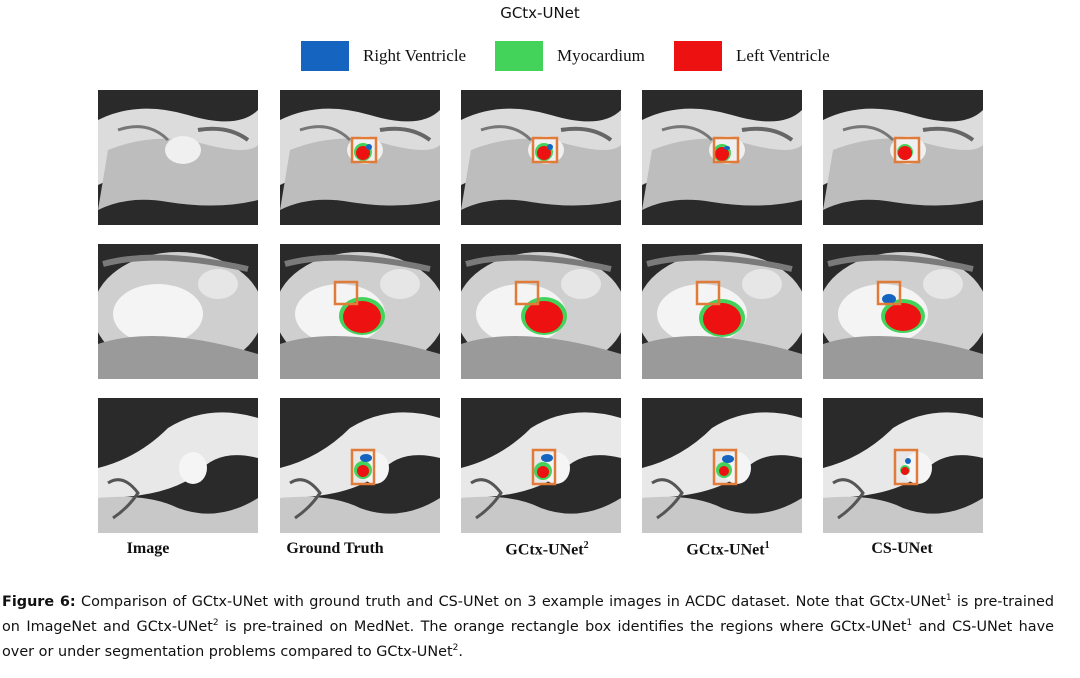 This screenshot has height=678, width=1080. I want to click on column-label-cs-unet: CS-UNet, so click(902, 548).